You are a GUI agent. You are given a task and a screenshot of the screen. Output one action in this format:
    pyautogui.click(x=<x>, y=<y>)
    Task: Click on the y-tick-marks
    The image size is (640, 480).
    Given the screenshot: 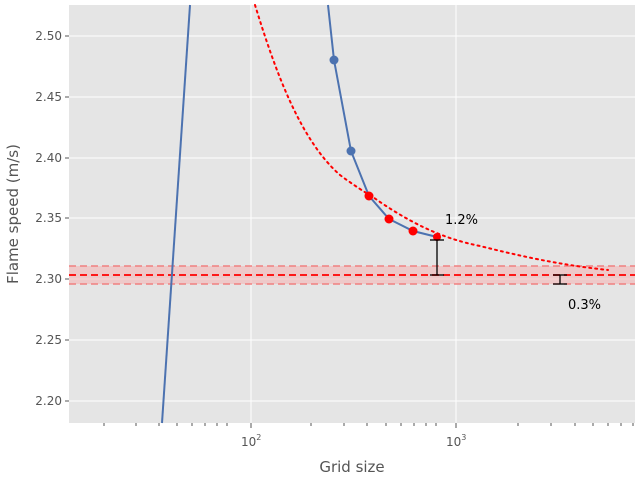 What is the action you would take?
    pyautogui.click(x=67, y=218)
    